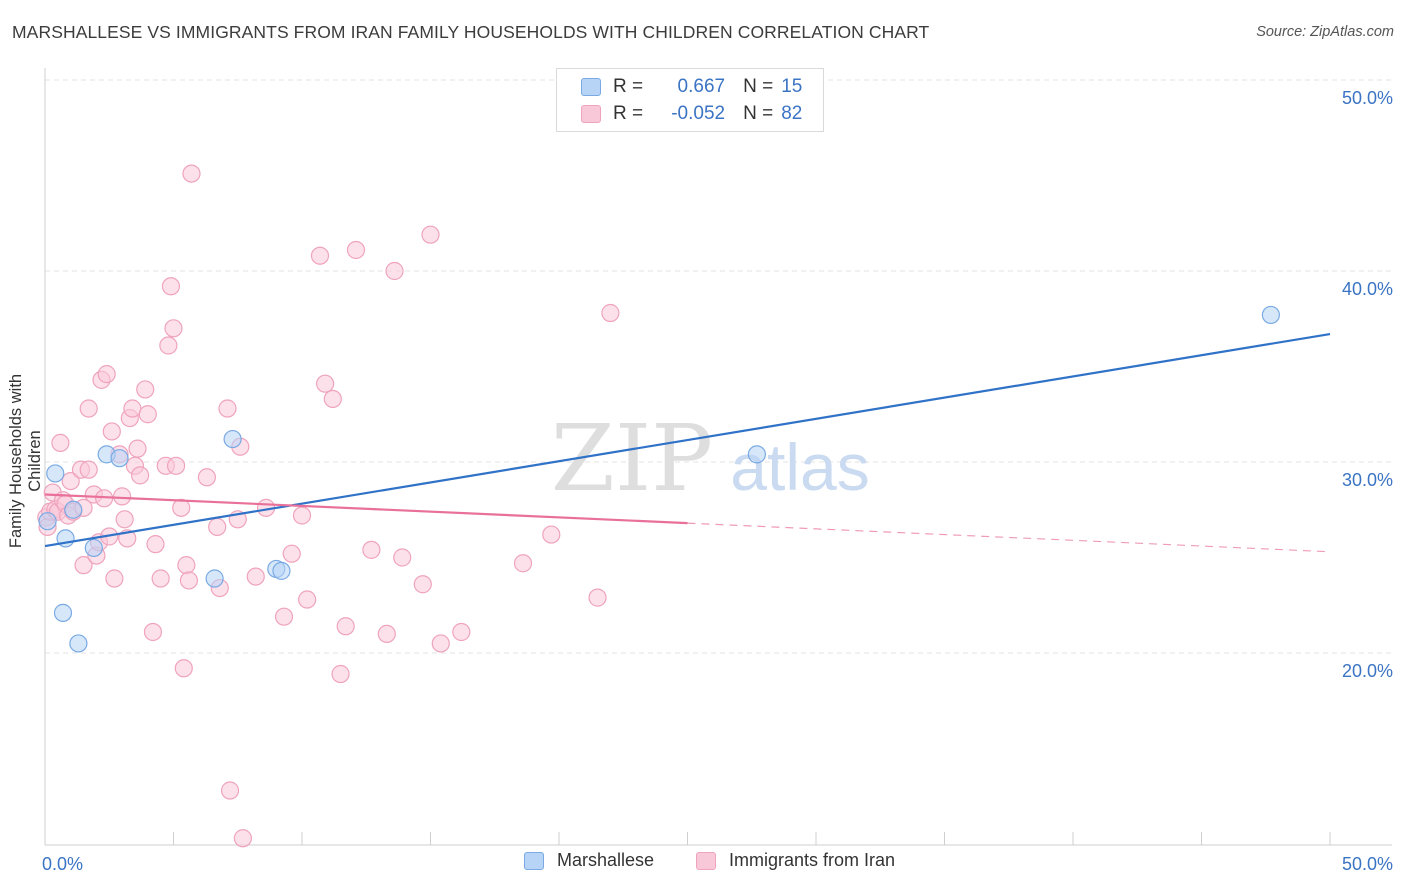 This screenshot has width=1406, height=892. I want to click on correlation-legend: R = 0.667 N = 15 R = -0.052 N = 82, so click(690, 100).